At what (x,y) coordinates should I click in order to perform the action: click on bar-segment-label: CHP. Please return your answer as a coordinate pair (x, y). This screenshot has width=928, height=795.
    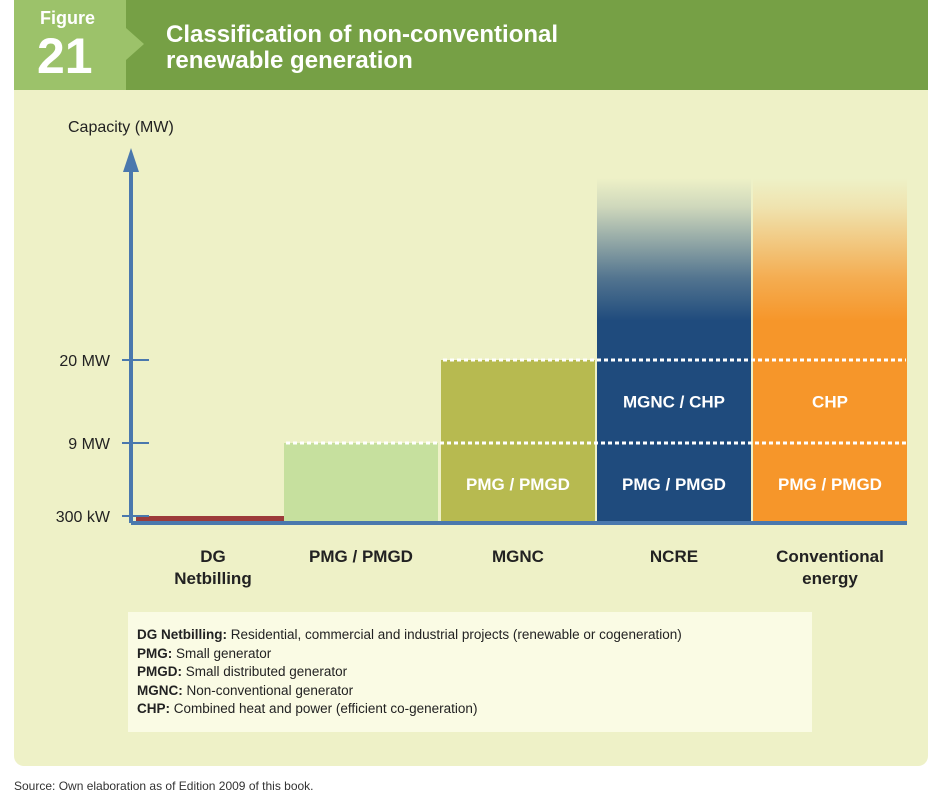
    Looking at the image, I should click on (830, 402).